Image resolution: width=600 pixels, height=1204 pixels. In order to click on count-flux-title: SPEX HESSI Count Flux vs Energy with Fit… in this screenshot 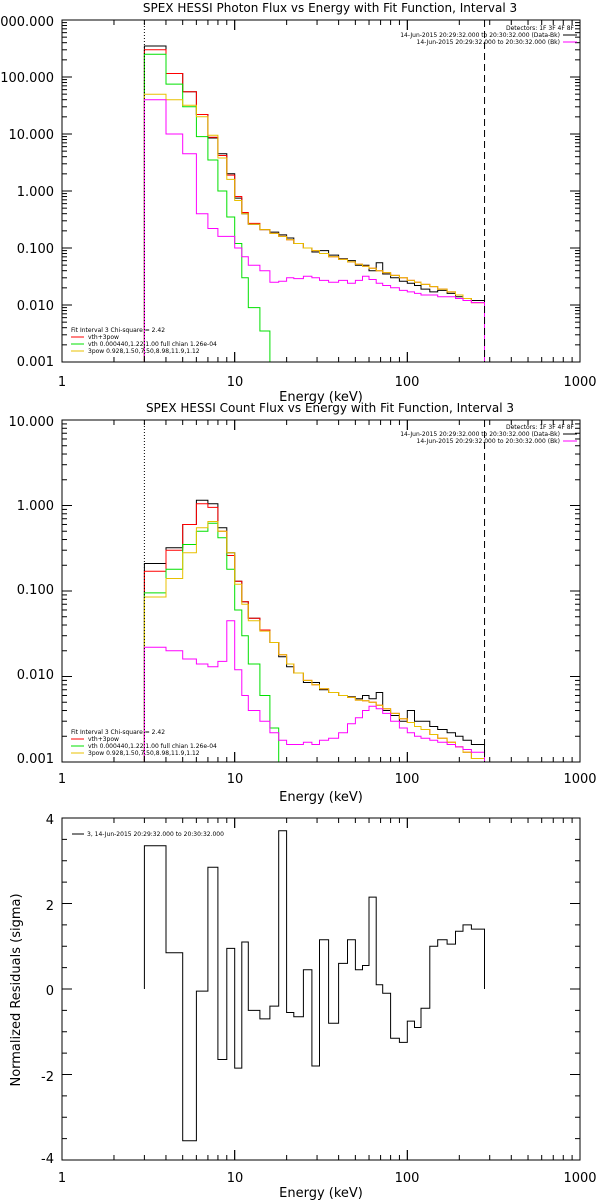, I will do `click(330, 408)`.